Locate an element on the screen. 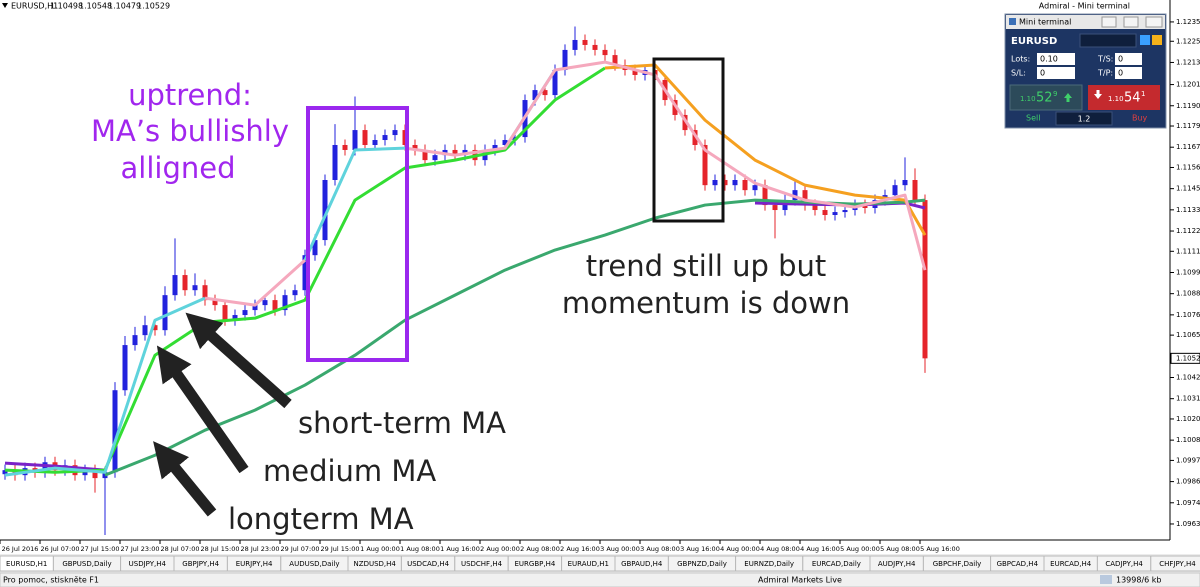  last-price-label: 1.10529 is located at coordinates (1188, 358).